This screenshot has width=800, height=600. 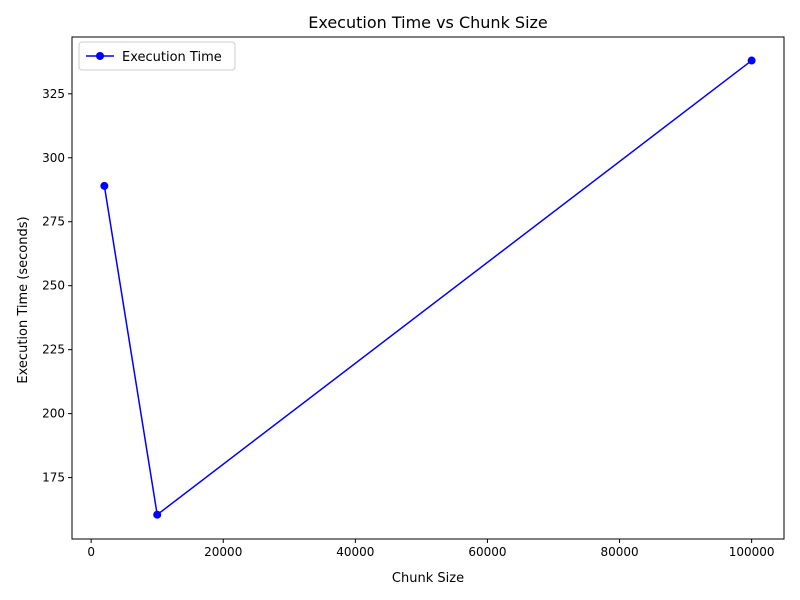 I want to click on y-axis-label: Execution Time (seconds), so click(x=23, y=299).